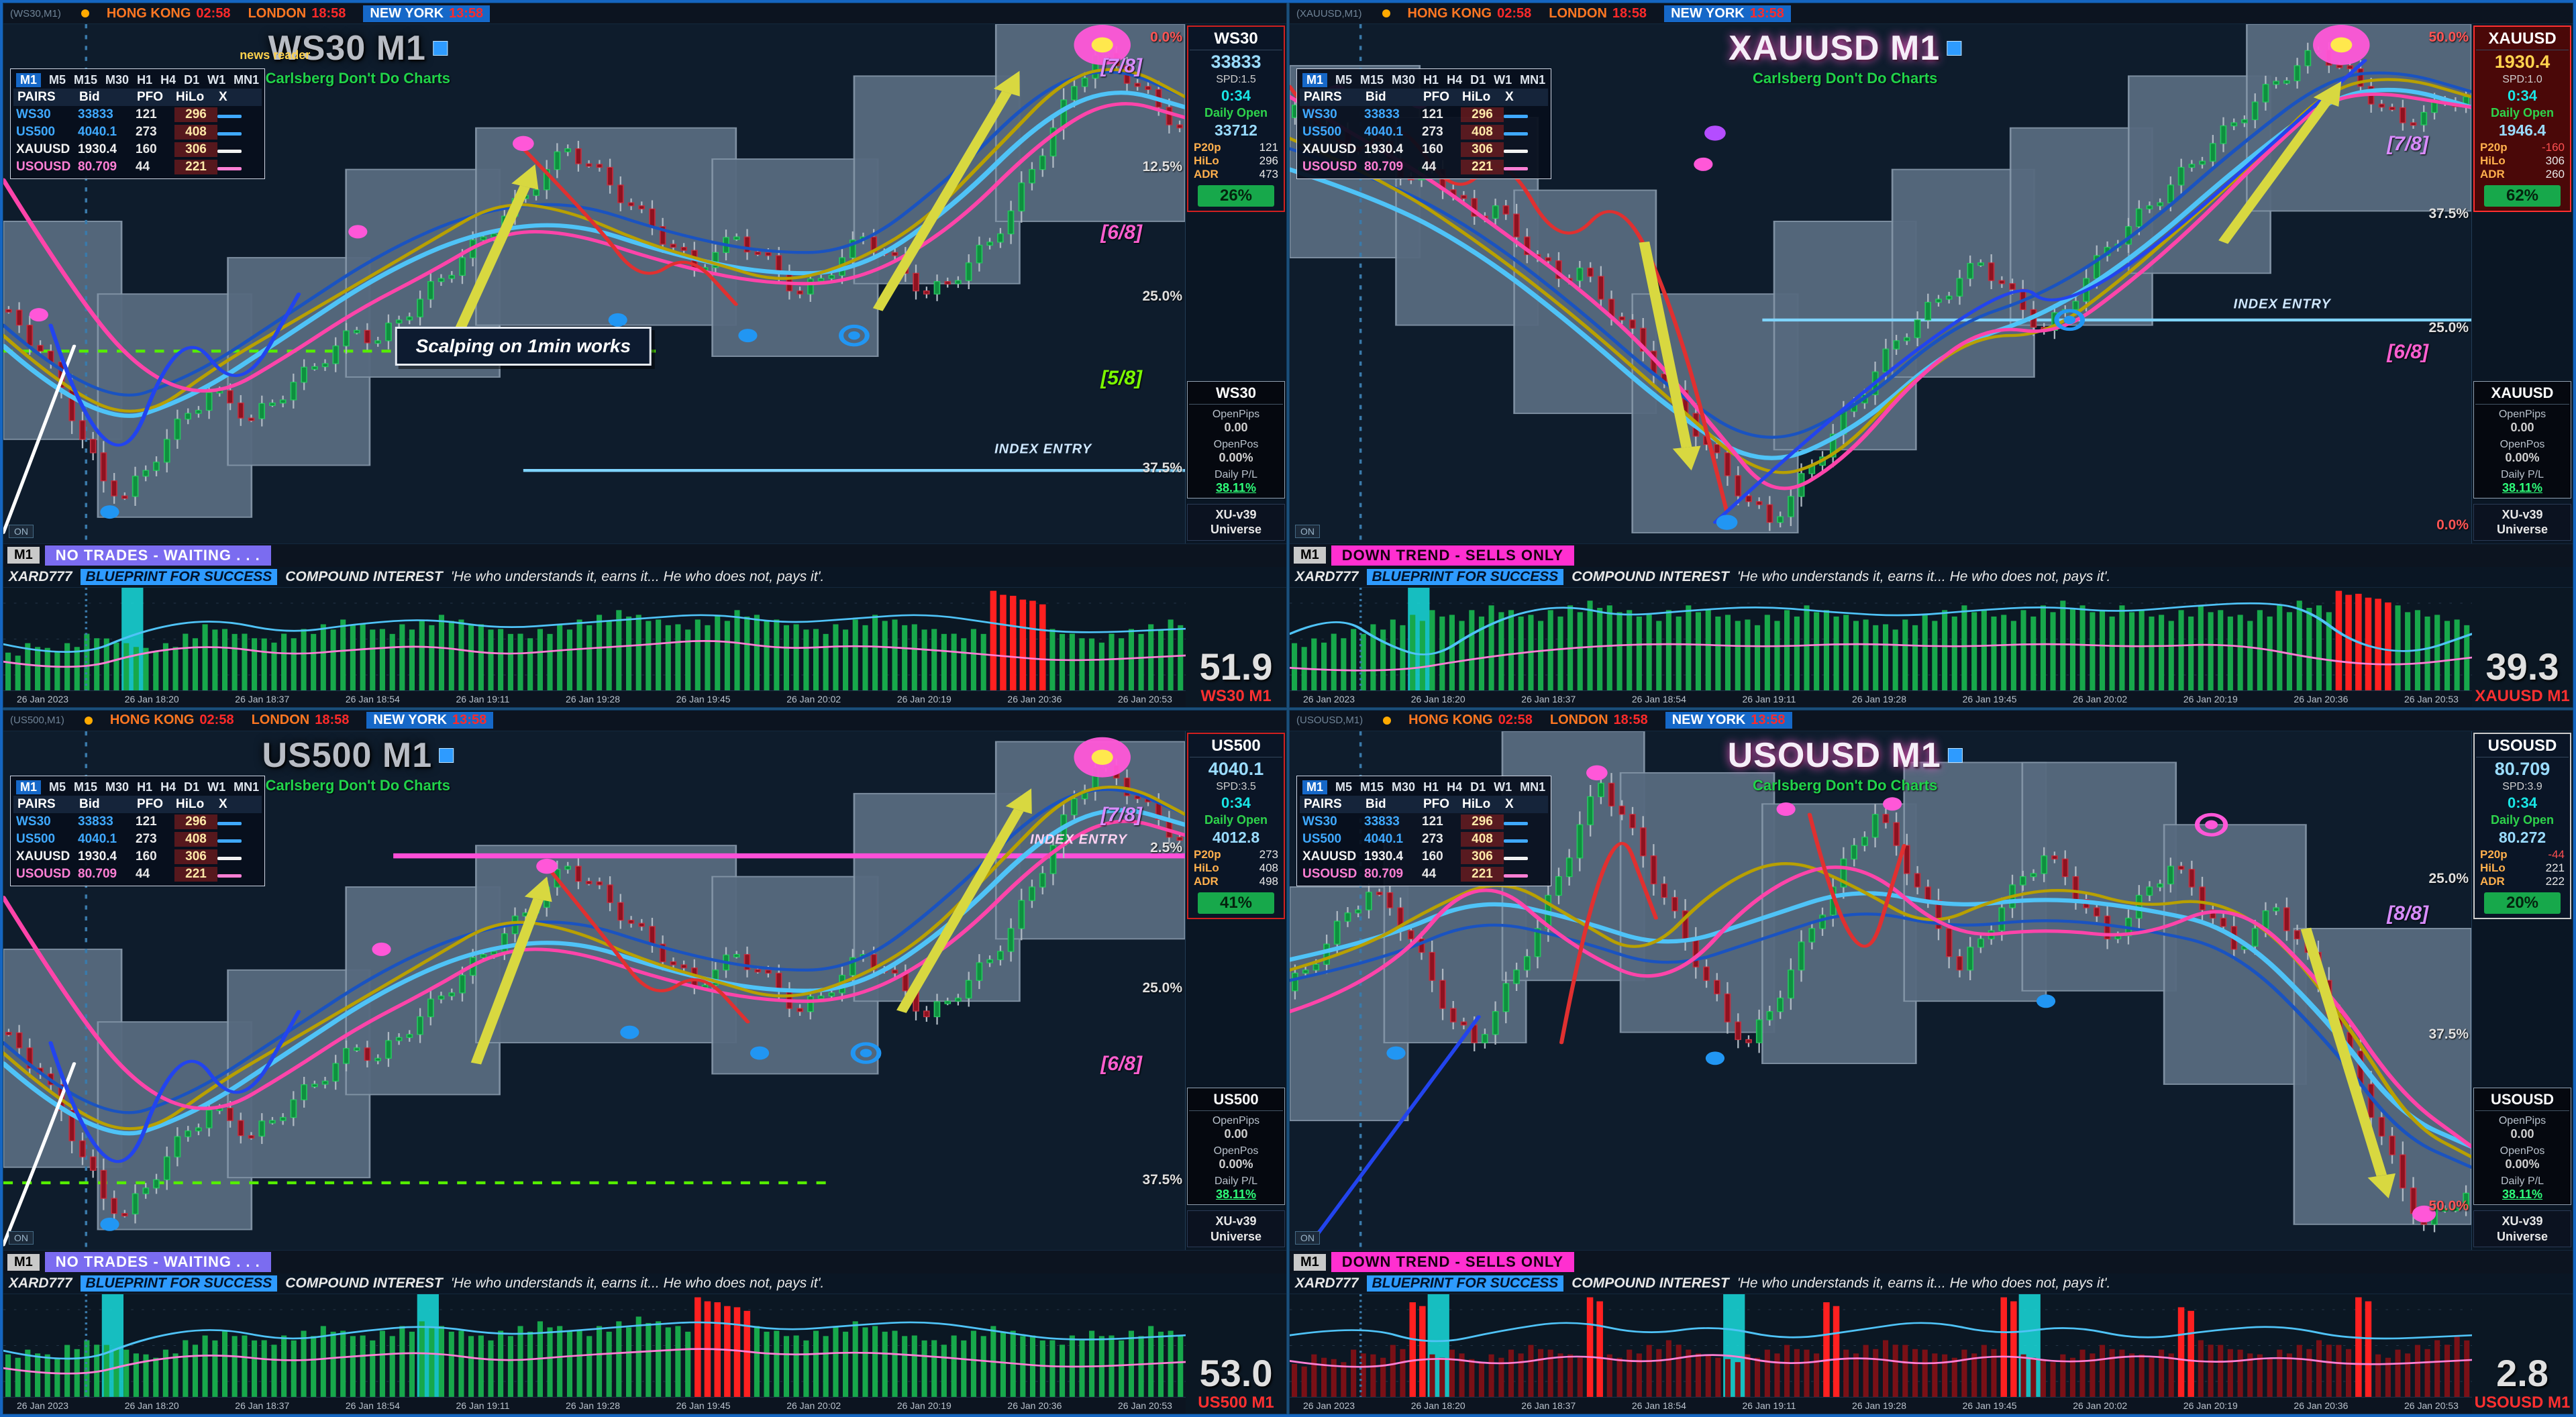 The image size is (2576, 1417). What do you see at coordinates (1548, 698) in the screenshot?
I see `time-axis-label: 26 Jan 18:37` at bounding box center [1548, 698].